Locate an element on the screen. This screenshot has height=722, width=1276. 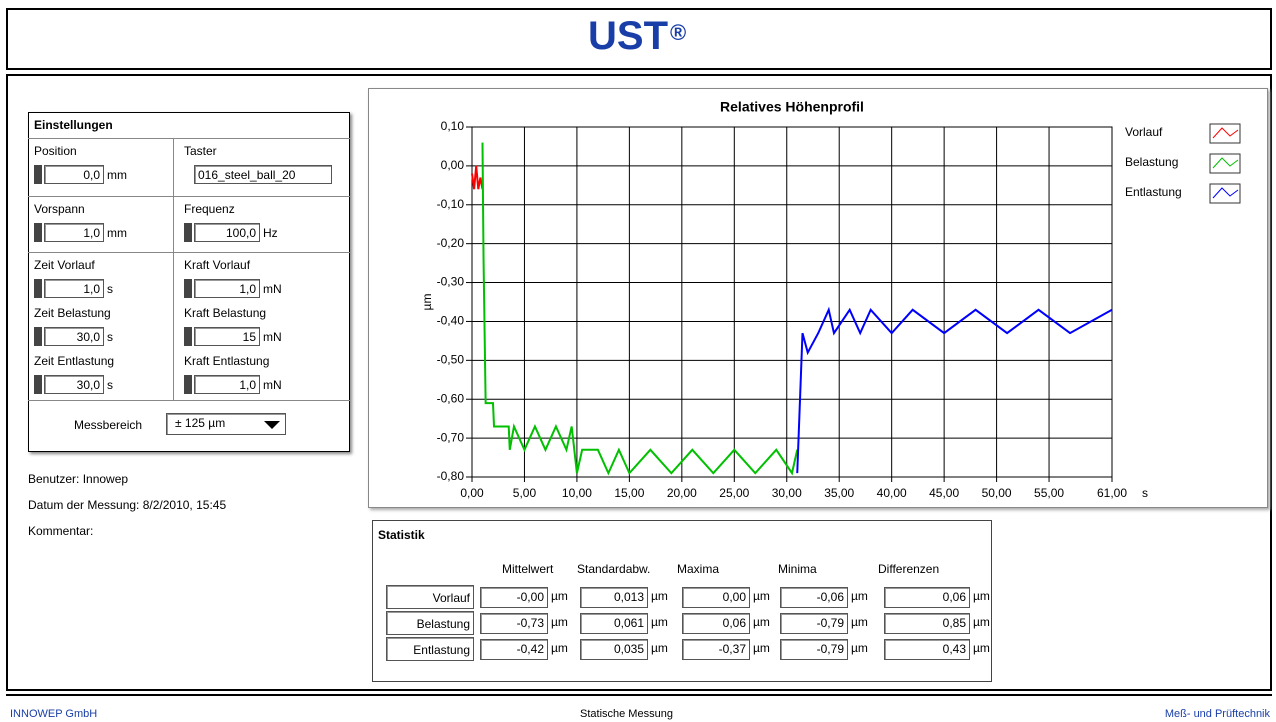
x-tick-label: 55,00 is located at coordinates (1049, 493).